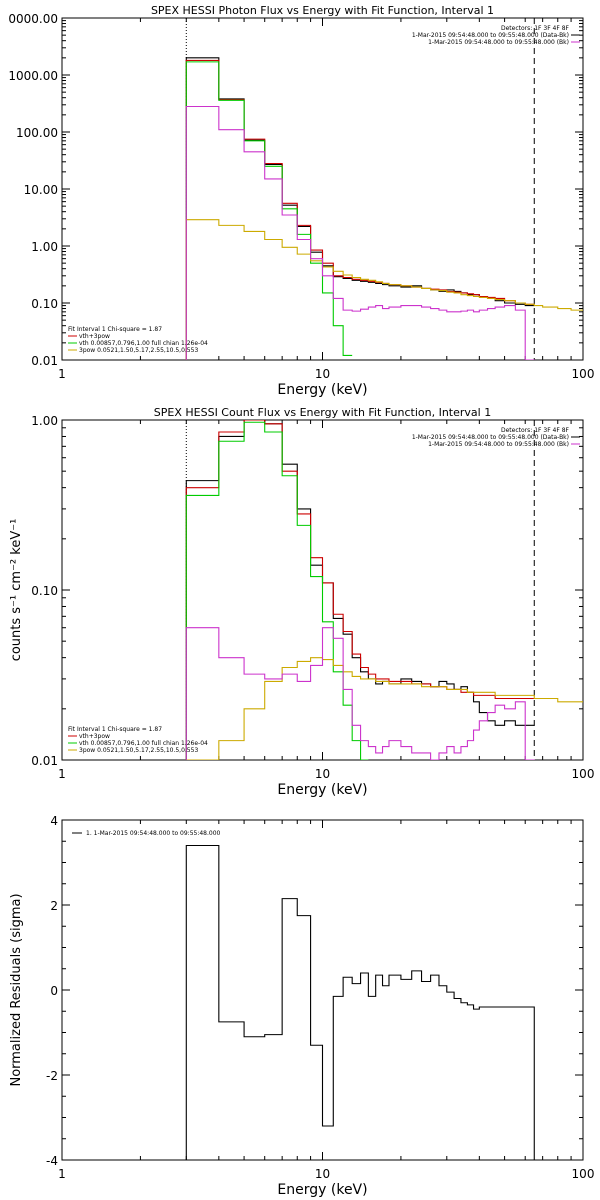 This screenshot has width=600, height=1200. What do you see at coordinates (33, 76) in the screenshot?
I see `y-tick-label: 1000.00` at bounding box center [33, 76].